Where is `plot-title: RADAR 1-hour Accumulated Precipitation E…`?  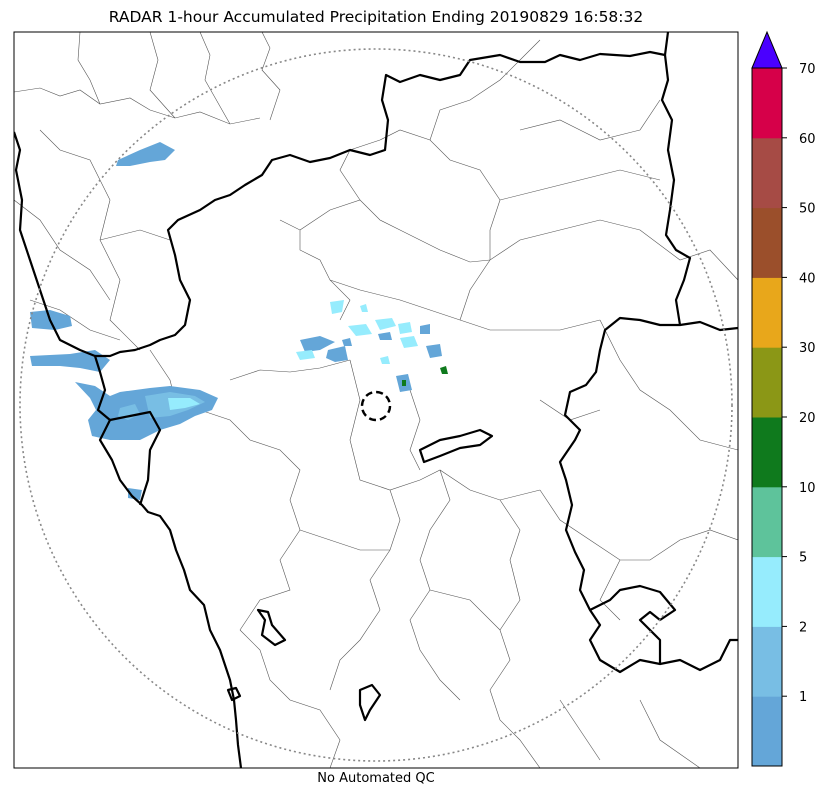
plot-title: RADAR 1-hour Accumulated Precipitation E… is located at coordinates (376, 17).